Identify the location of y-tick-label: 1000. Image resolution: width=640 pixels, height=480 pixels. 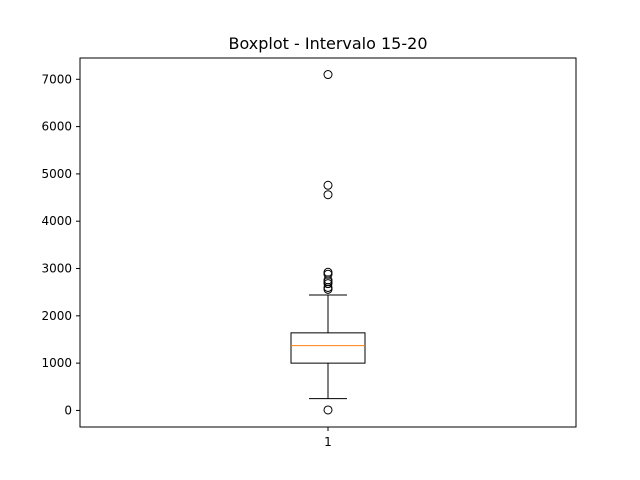
(56, 363).